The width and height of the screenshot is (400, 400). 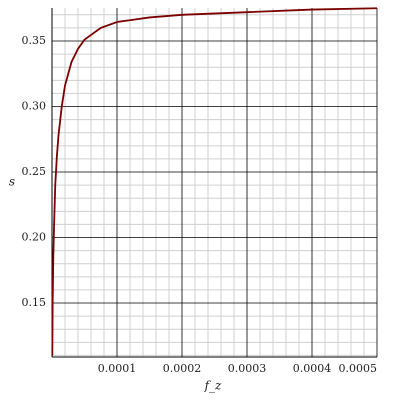 What do you see at coordinates (12, 182) in the screenshot?
I see `y-axis-label: s` at bounding box center [12, 182].